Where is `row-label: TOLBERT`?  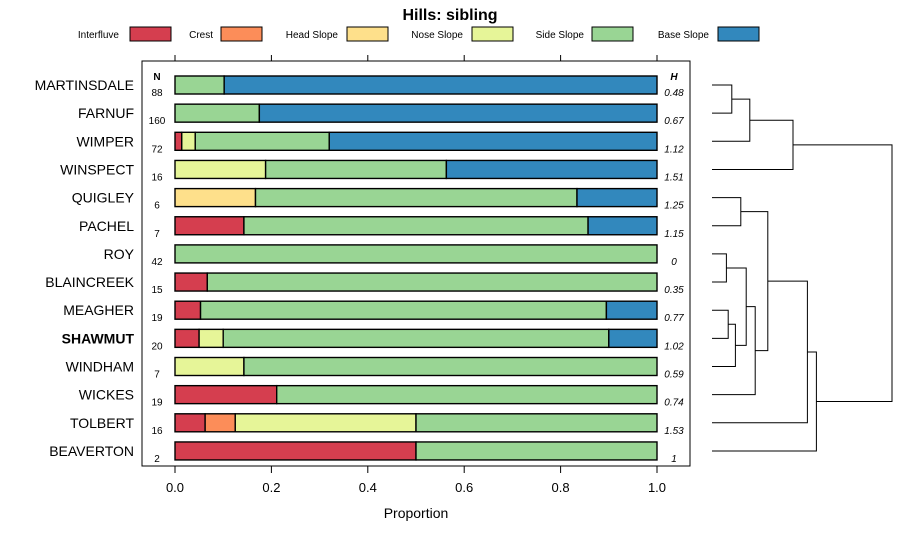
row-label: TOLBERT is located at coordinates (102, 423).